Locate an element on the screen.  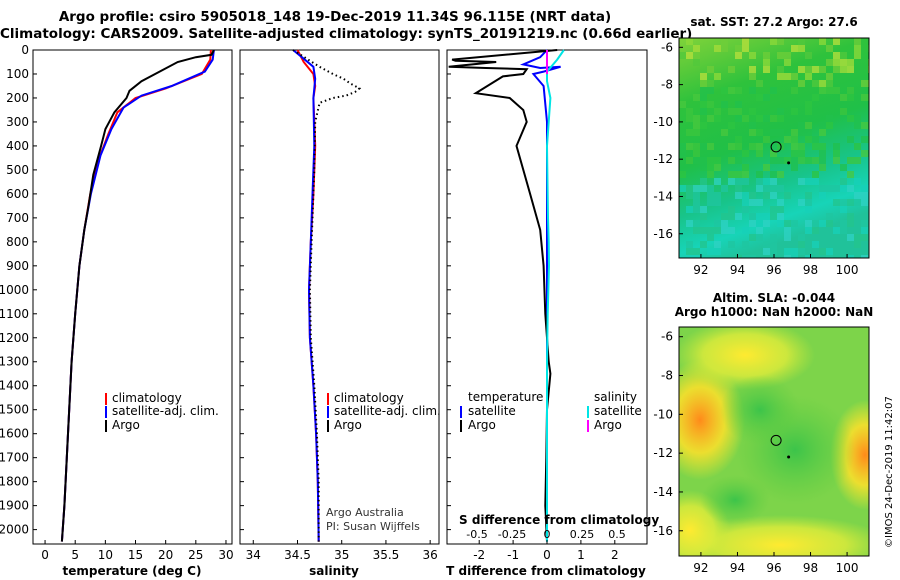
sla_map-lon-tick-label: 94 is located at coordinates (737, 568).